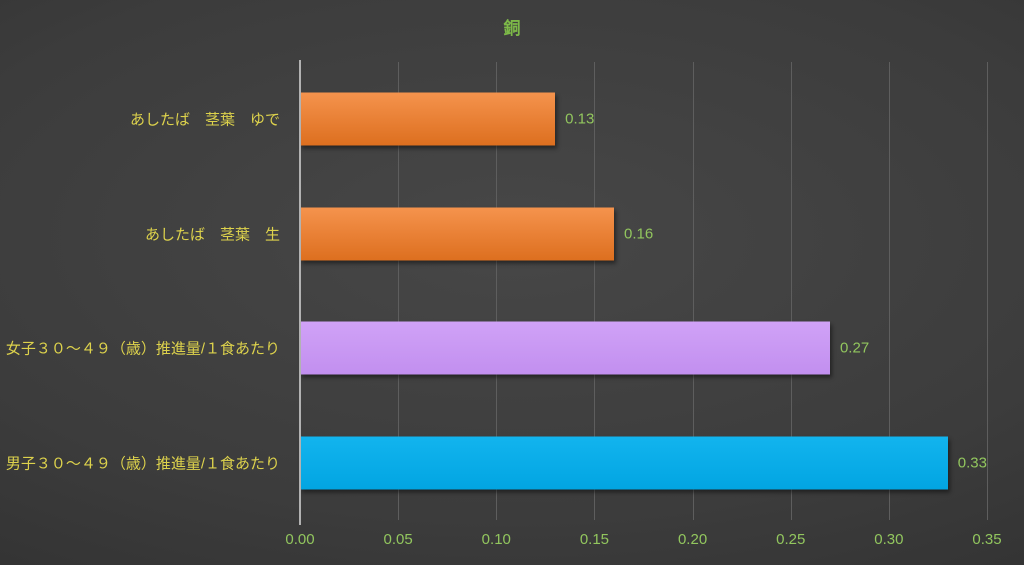  I want to click on bar-row: 0.33, so click(643, 463).